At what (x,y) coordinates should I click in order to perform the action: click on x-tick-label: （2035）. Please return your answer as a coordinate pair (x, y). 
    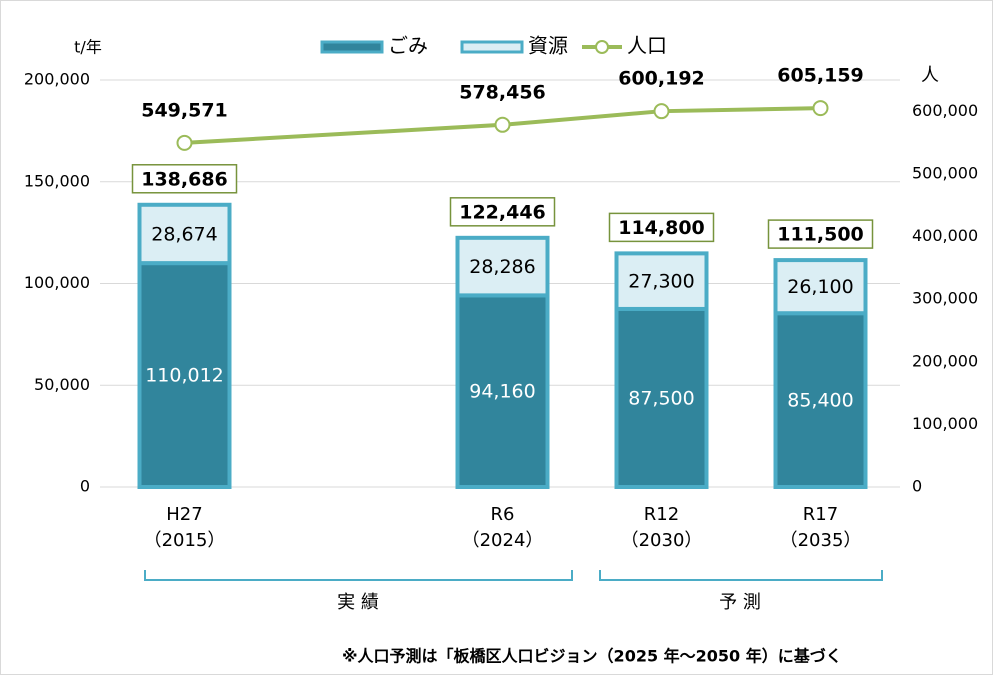
    Looking at the image, I should click on (821, 540).